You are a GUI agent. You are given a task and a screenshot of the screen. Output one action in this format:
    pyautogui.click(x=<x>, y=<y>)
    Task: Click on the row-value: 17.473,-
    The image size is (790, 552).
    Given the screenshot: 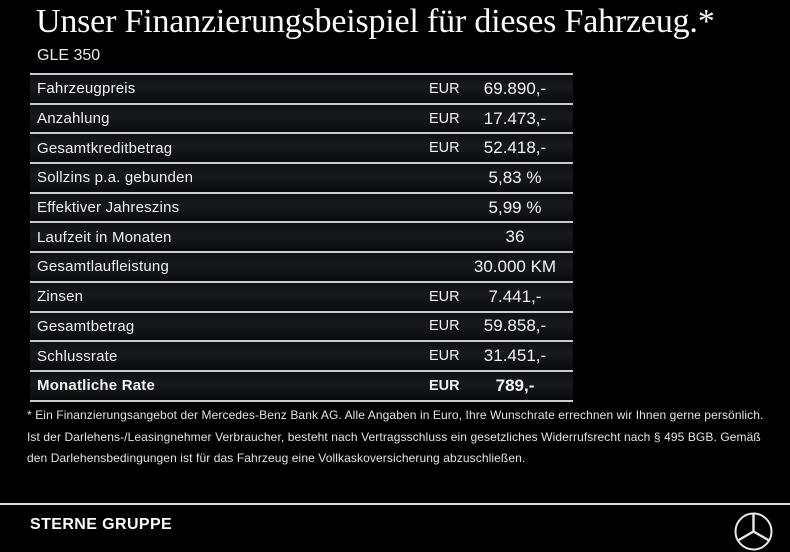 What is the action you would take?
    pyautogui.click(x=515, y=118)
    